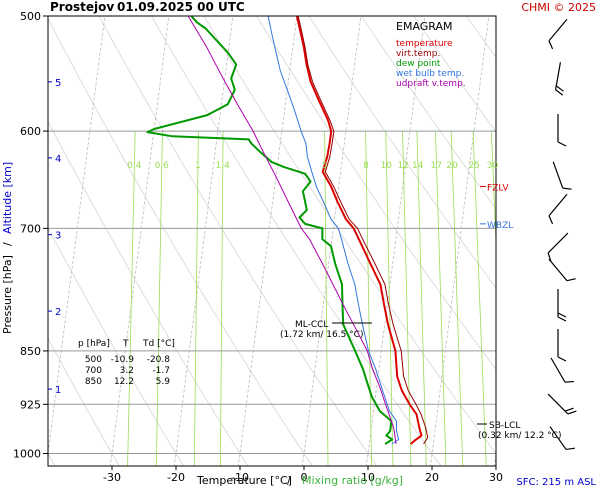 This screenshot has height=500, width=600. What do you see at coordinates (7, 294) in the screenshot?
I see `y-axis-title: Pressure [hPa]` at bounding box center [7, 294].